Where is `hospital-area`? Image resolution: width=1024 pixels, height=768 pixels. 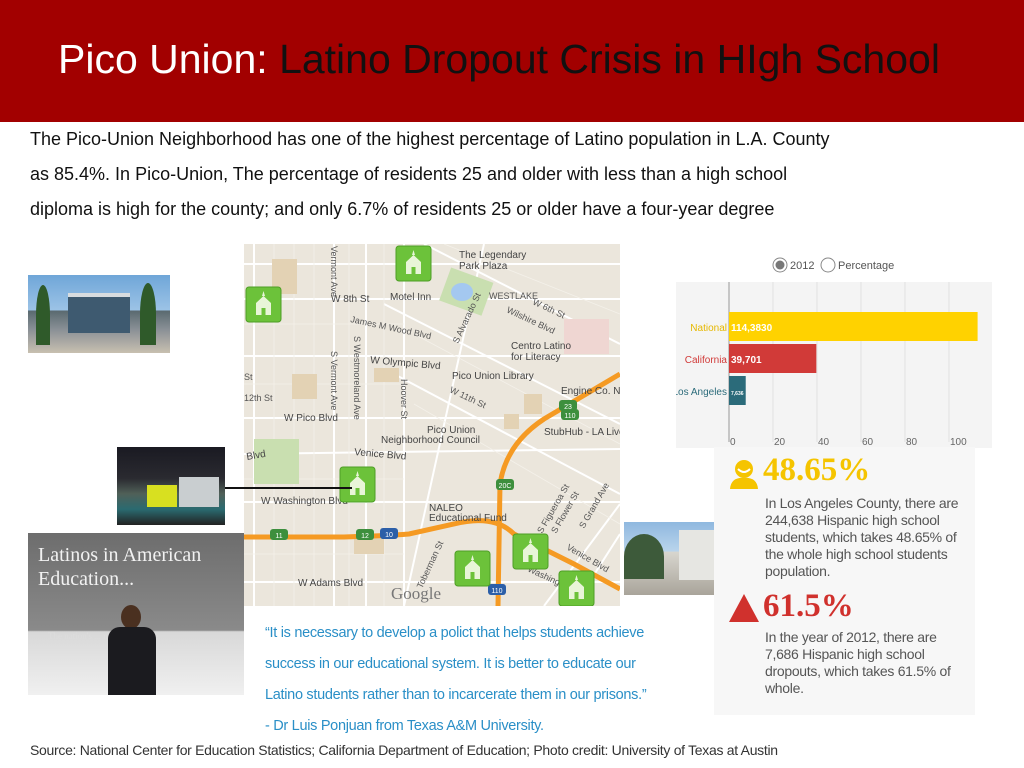
hospital-area is located at coordinates (586, 336).